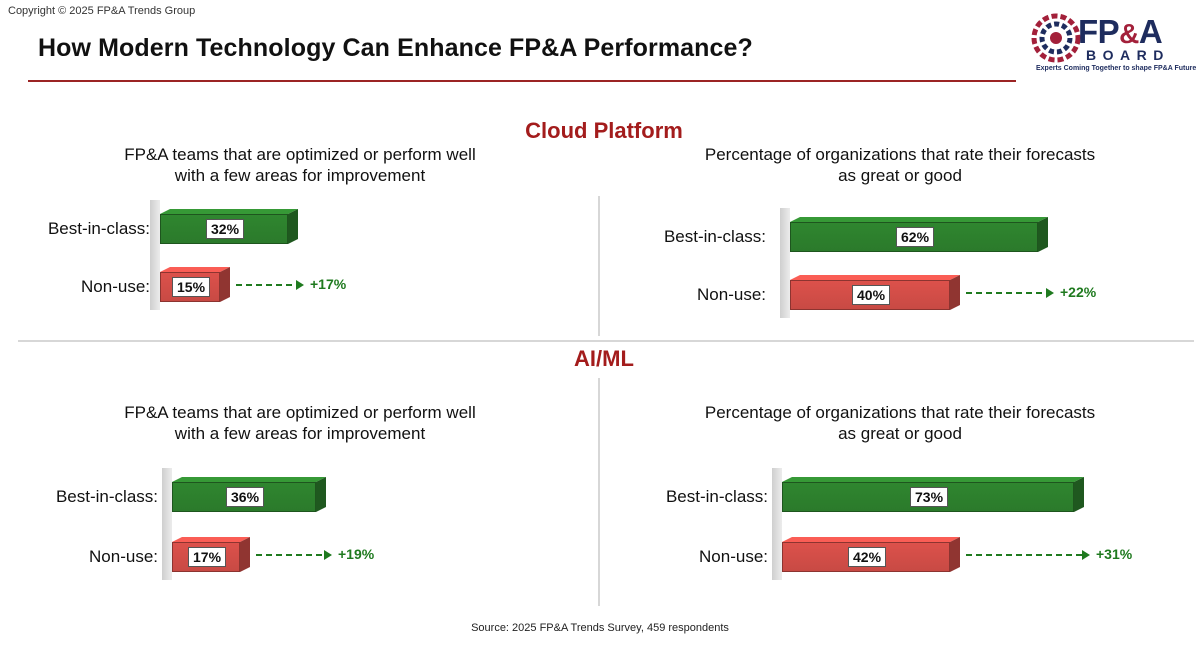  What do you see at coordinates (1120, 31) in the screenshot?
I see `logo-wordmark: FP&A` at bounding box center [1120, 31].